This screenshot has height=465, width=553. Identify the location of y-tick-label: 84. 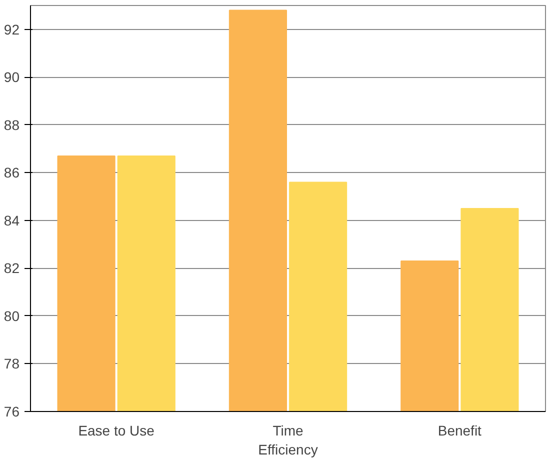
(12, 220).